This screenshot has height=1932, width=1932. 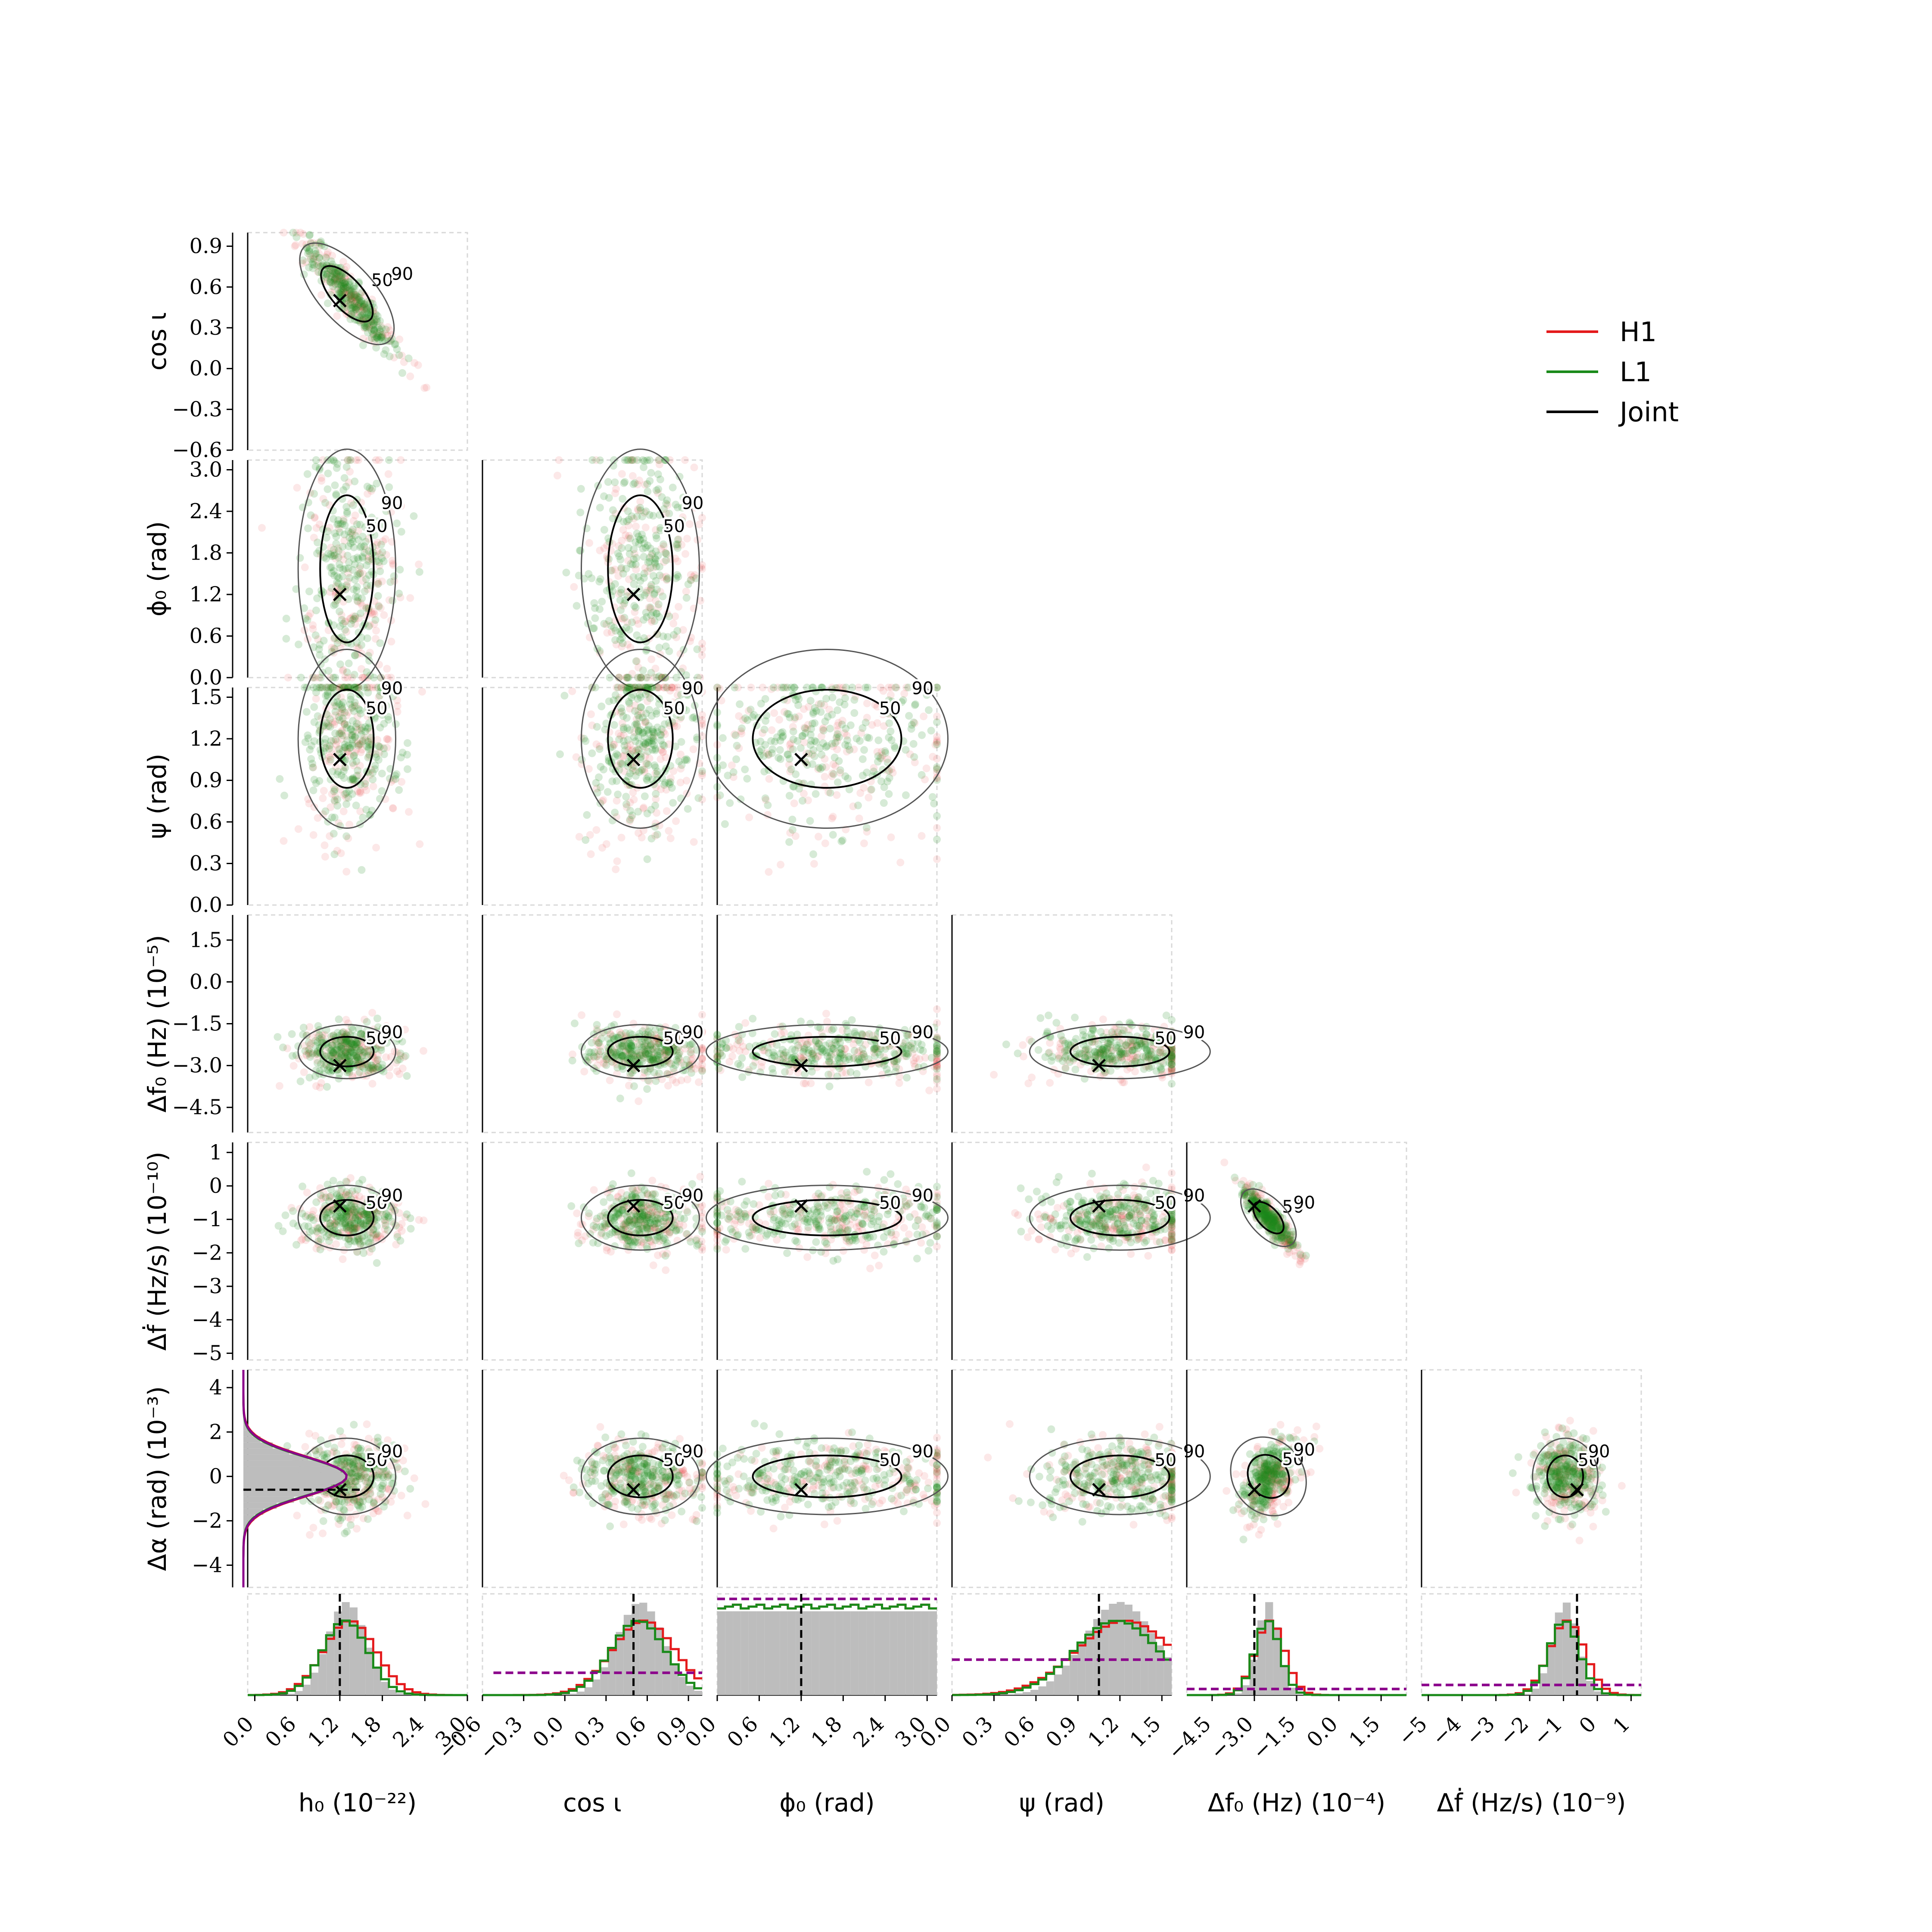 I want to click on contour-label-90: 90, so click(x=392, y=1196).